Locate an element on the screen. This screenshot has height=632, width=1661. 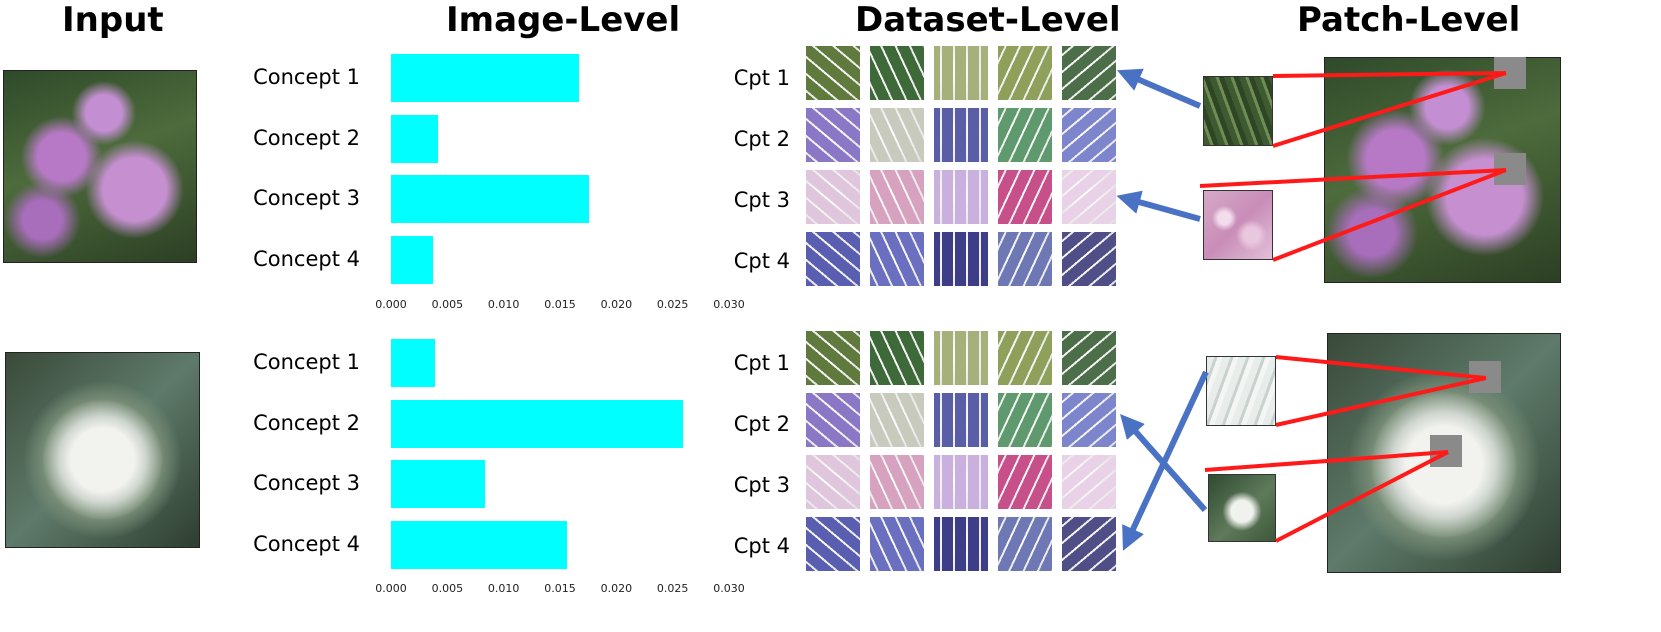
header-image-level: Image-Level is located at coordinates (563, 20).